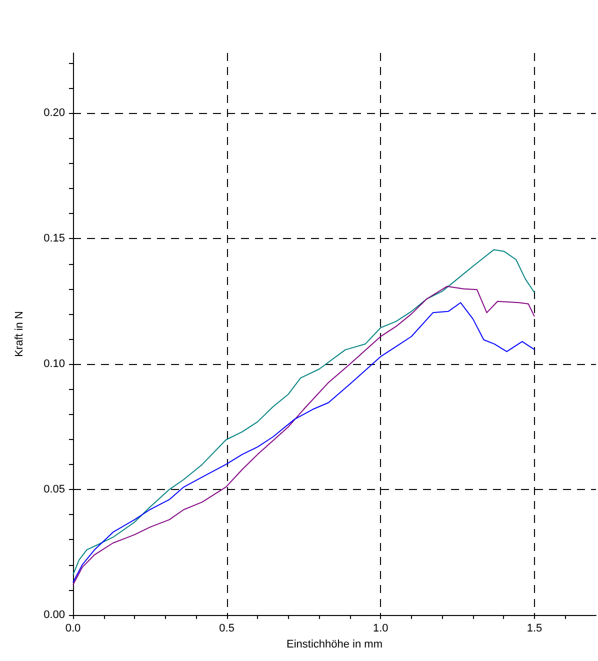 Image resolution: width=598 pixels, height=661 pixels. I want to click on y-axis-title: Kraft in N, so click(20, 334).